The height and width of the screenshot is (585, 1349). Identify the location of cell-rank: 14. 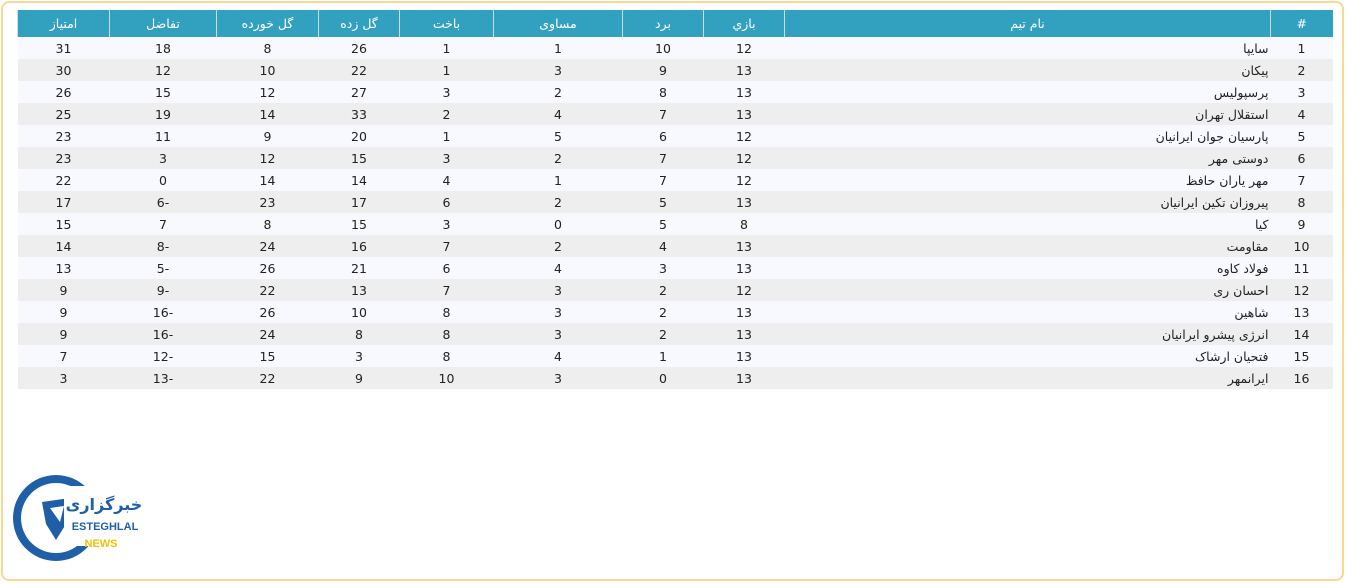
(1301, 334).